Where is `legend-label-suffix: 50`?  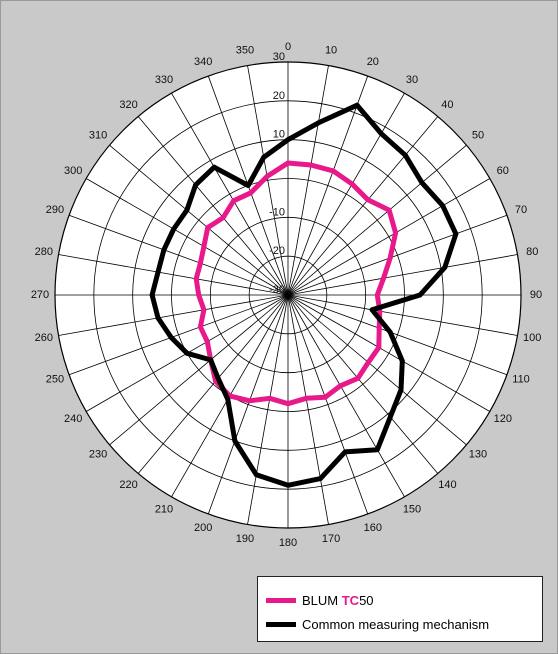 legend-label-suffix: 50 is located at coordinates (366, 600).